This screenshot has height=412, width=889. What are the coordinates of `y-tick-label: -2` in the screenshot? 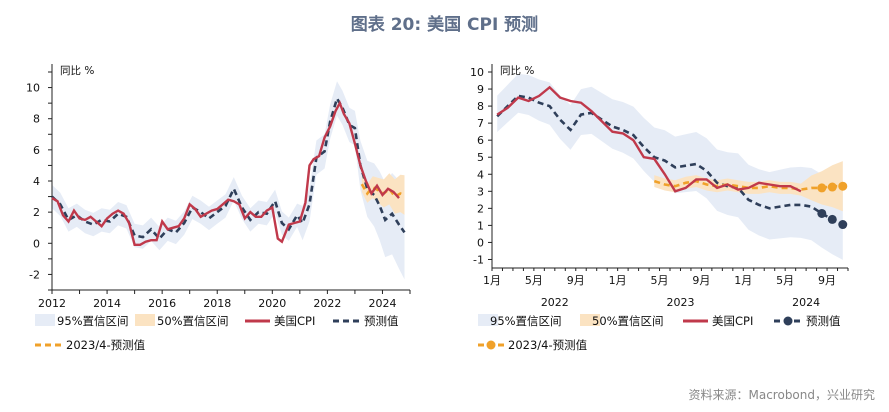 It's located at (34, 274).